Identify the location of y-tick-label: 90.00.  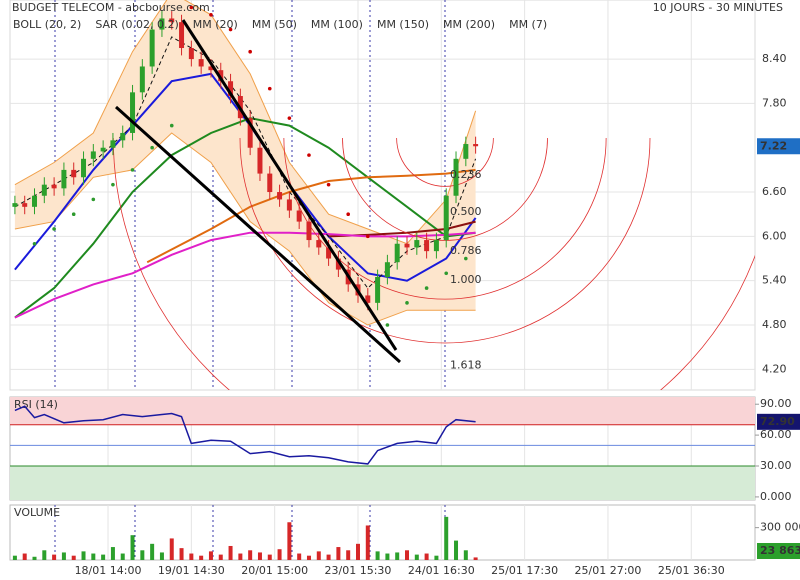
(776, 403).